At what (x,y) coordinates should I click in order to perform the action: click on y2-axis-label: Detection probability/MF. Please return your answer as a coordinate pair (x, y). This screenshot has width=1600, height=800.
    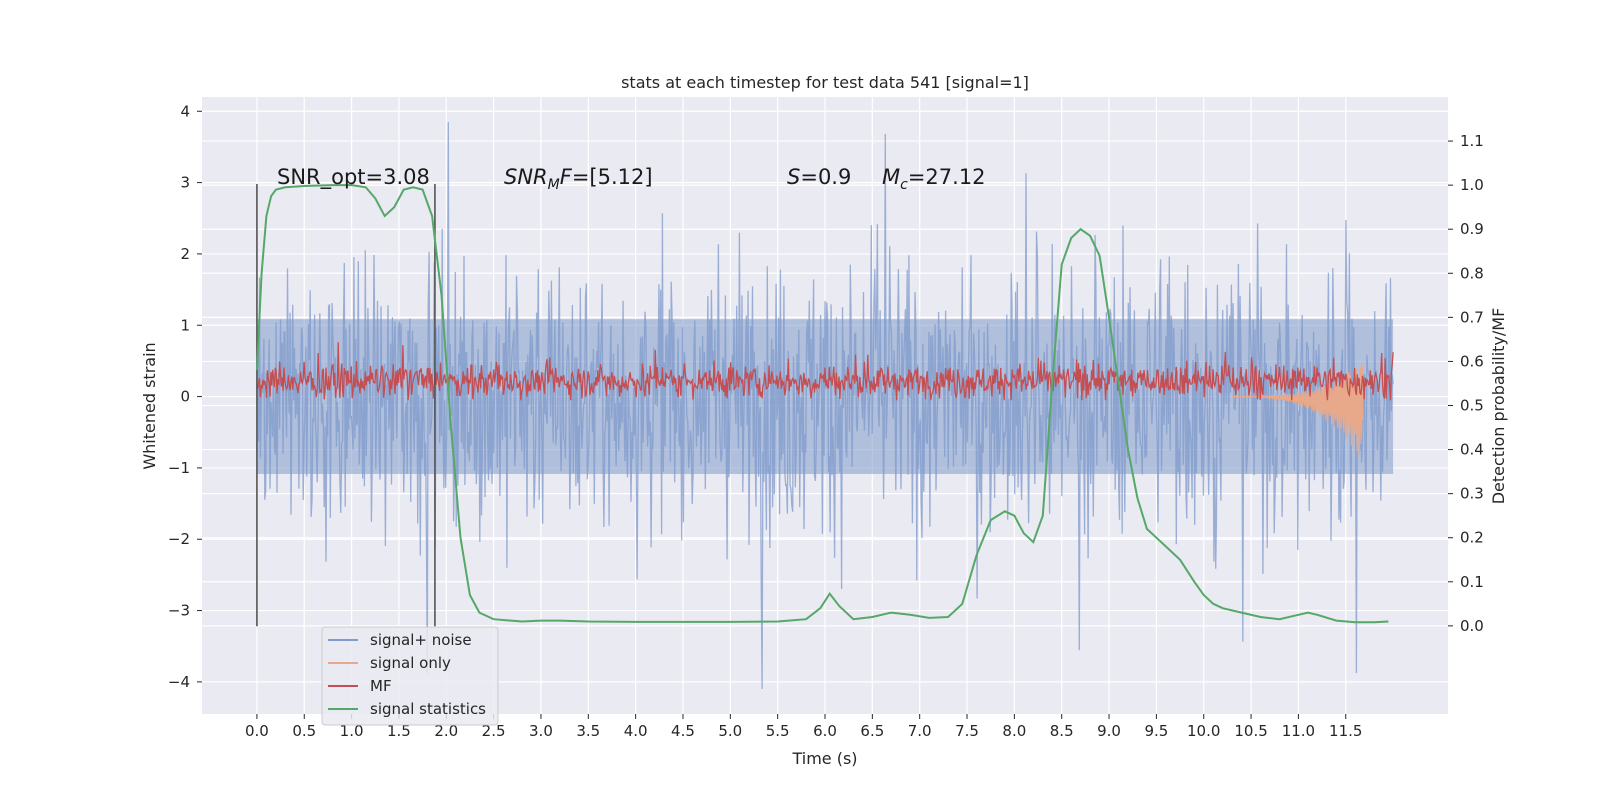
    Looking at the image, I should click on (1498, 406).